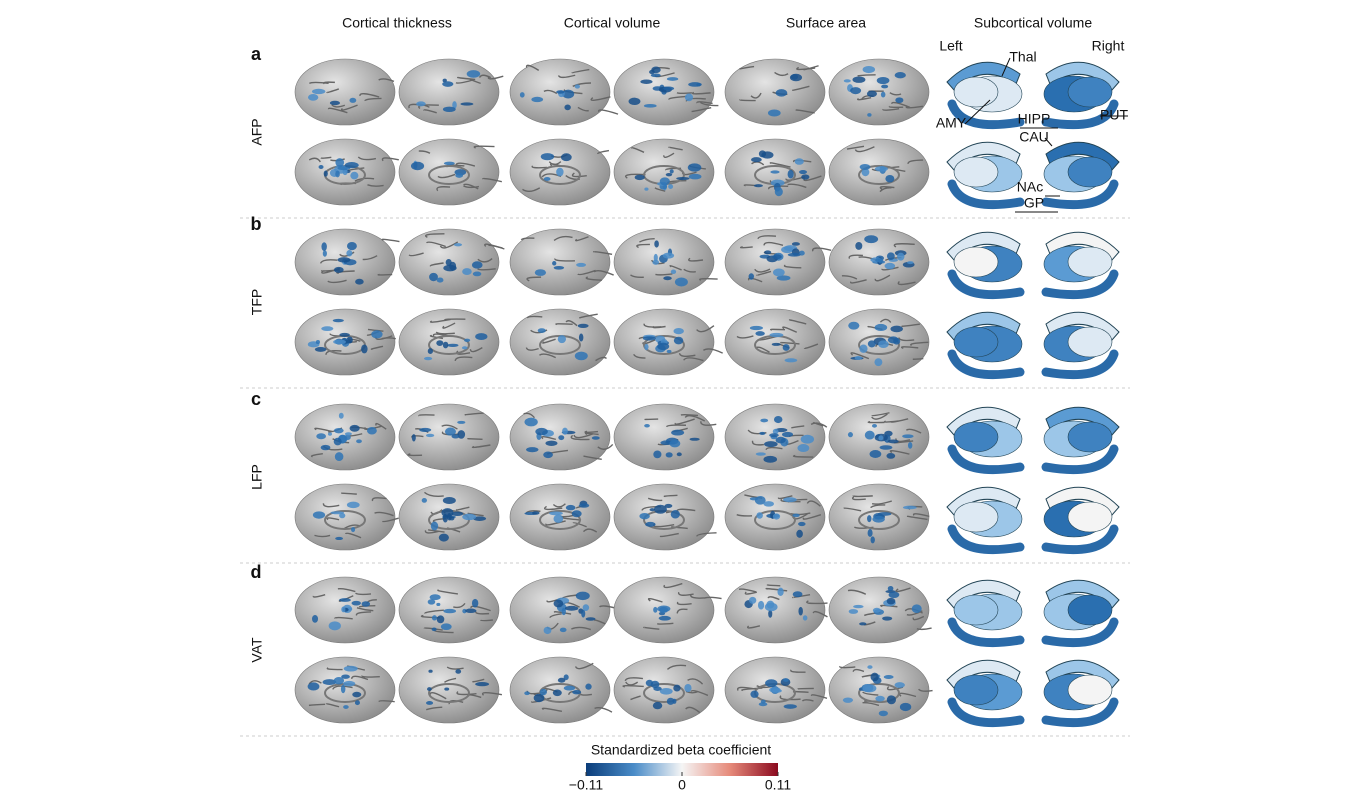 The height and width of the screenshot is (800, 1370). Describe the element at coordinates (257, 477) in the screenshot. I see `row-label: LFP` at that location.